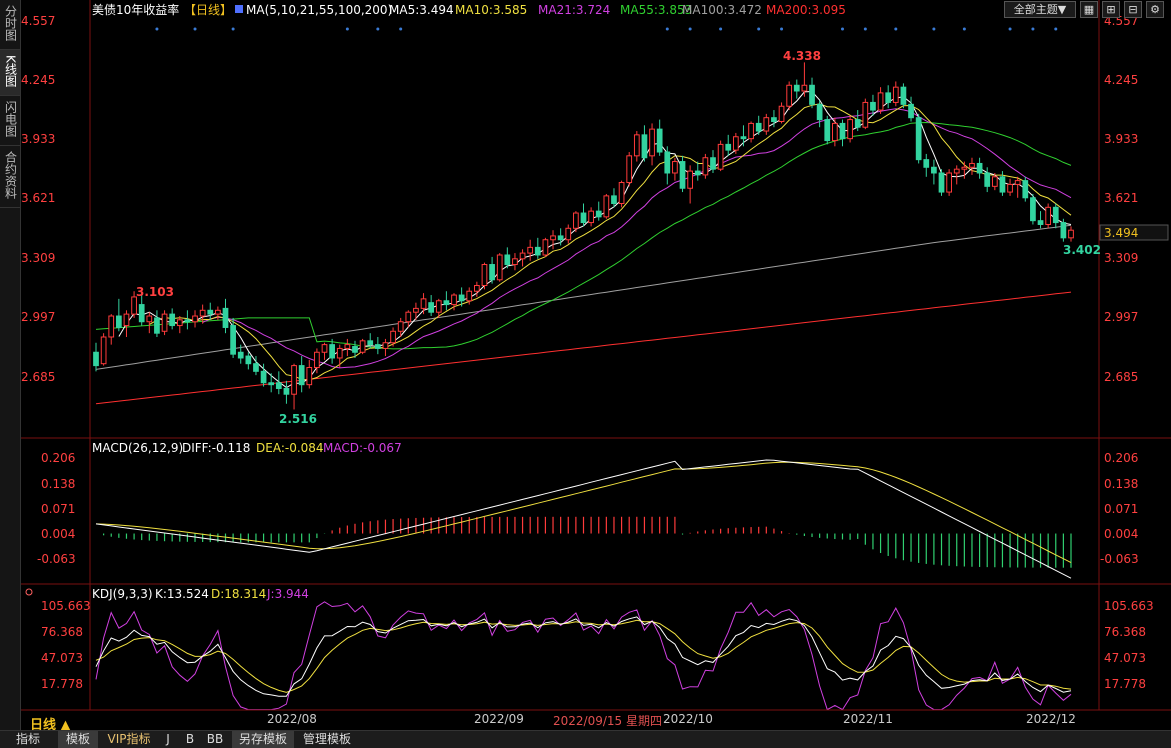  I want to click on tab-save-template: 另存模板, so click(263, 739).